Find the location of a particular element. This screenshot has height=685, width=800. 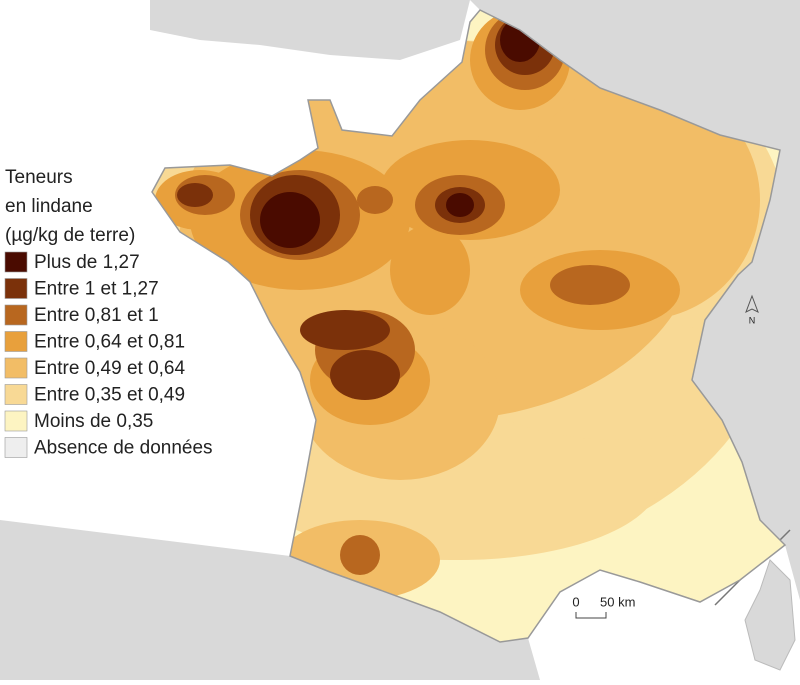

corsica is located at coordinates (770, 615).